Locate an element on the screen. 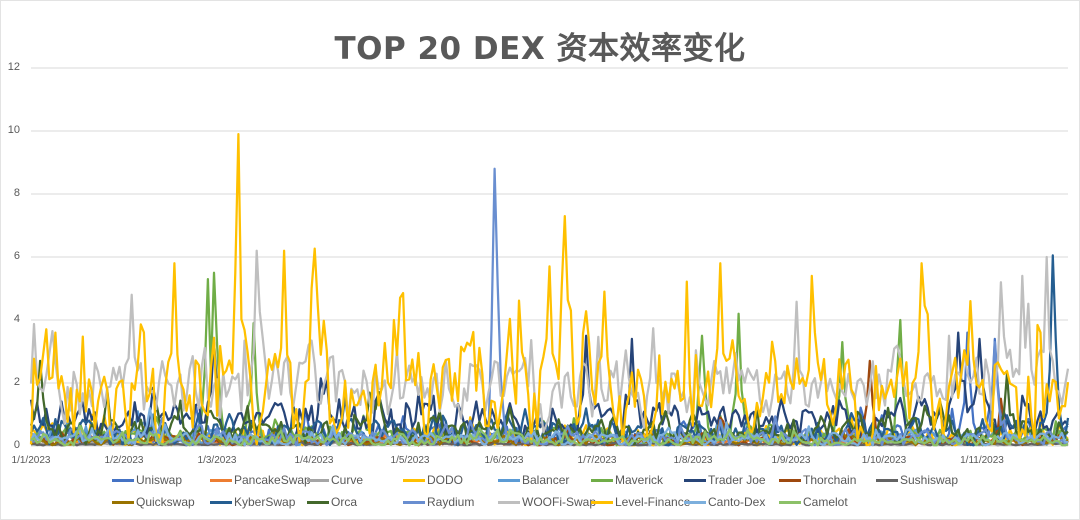 The image size is (1080, 520). legend-item-uniswap: Uniswap is located at coordinates (147, 480).